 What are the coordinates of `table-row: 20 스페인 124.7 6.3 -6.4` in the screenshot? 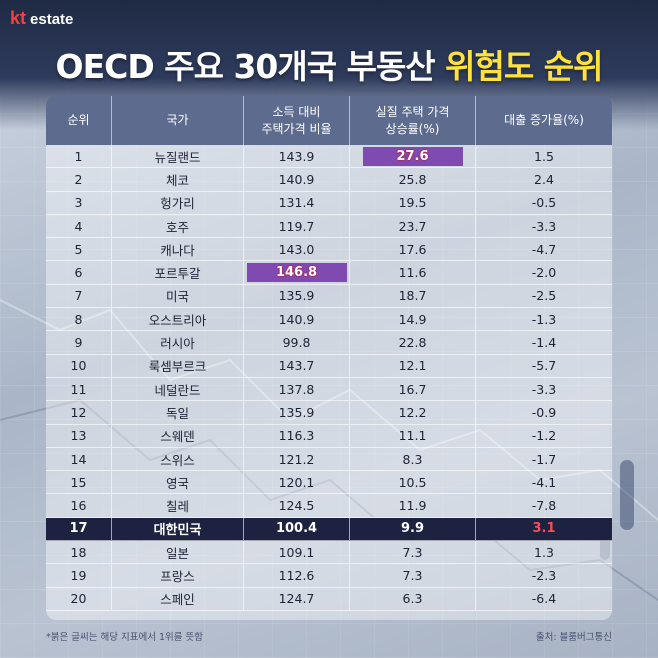 It's located at (329, 599).